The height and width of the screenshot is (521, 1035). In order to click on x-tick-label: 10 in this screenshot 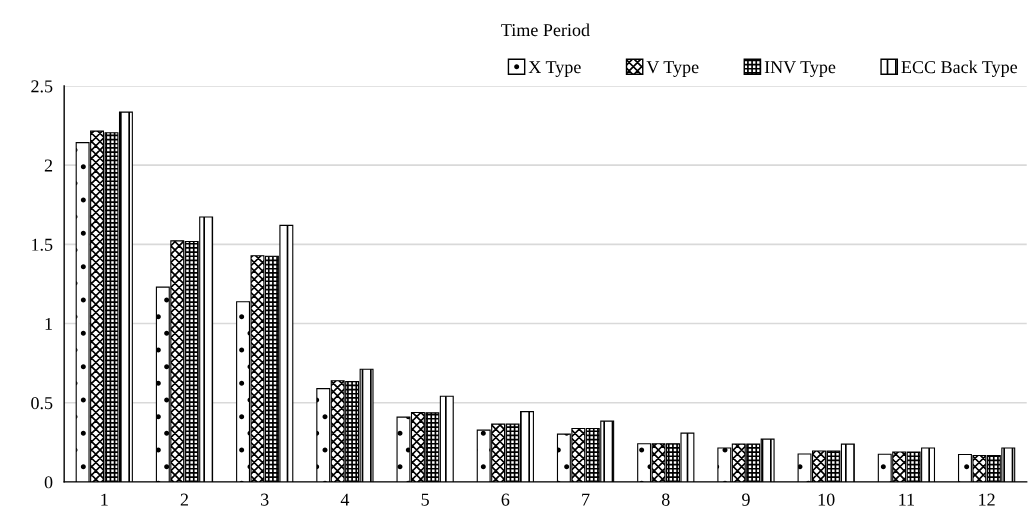, I will do `click(826, 499)`.